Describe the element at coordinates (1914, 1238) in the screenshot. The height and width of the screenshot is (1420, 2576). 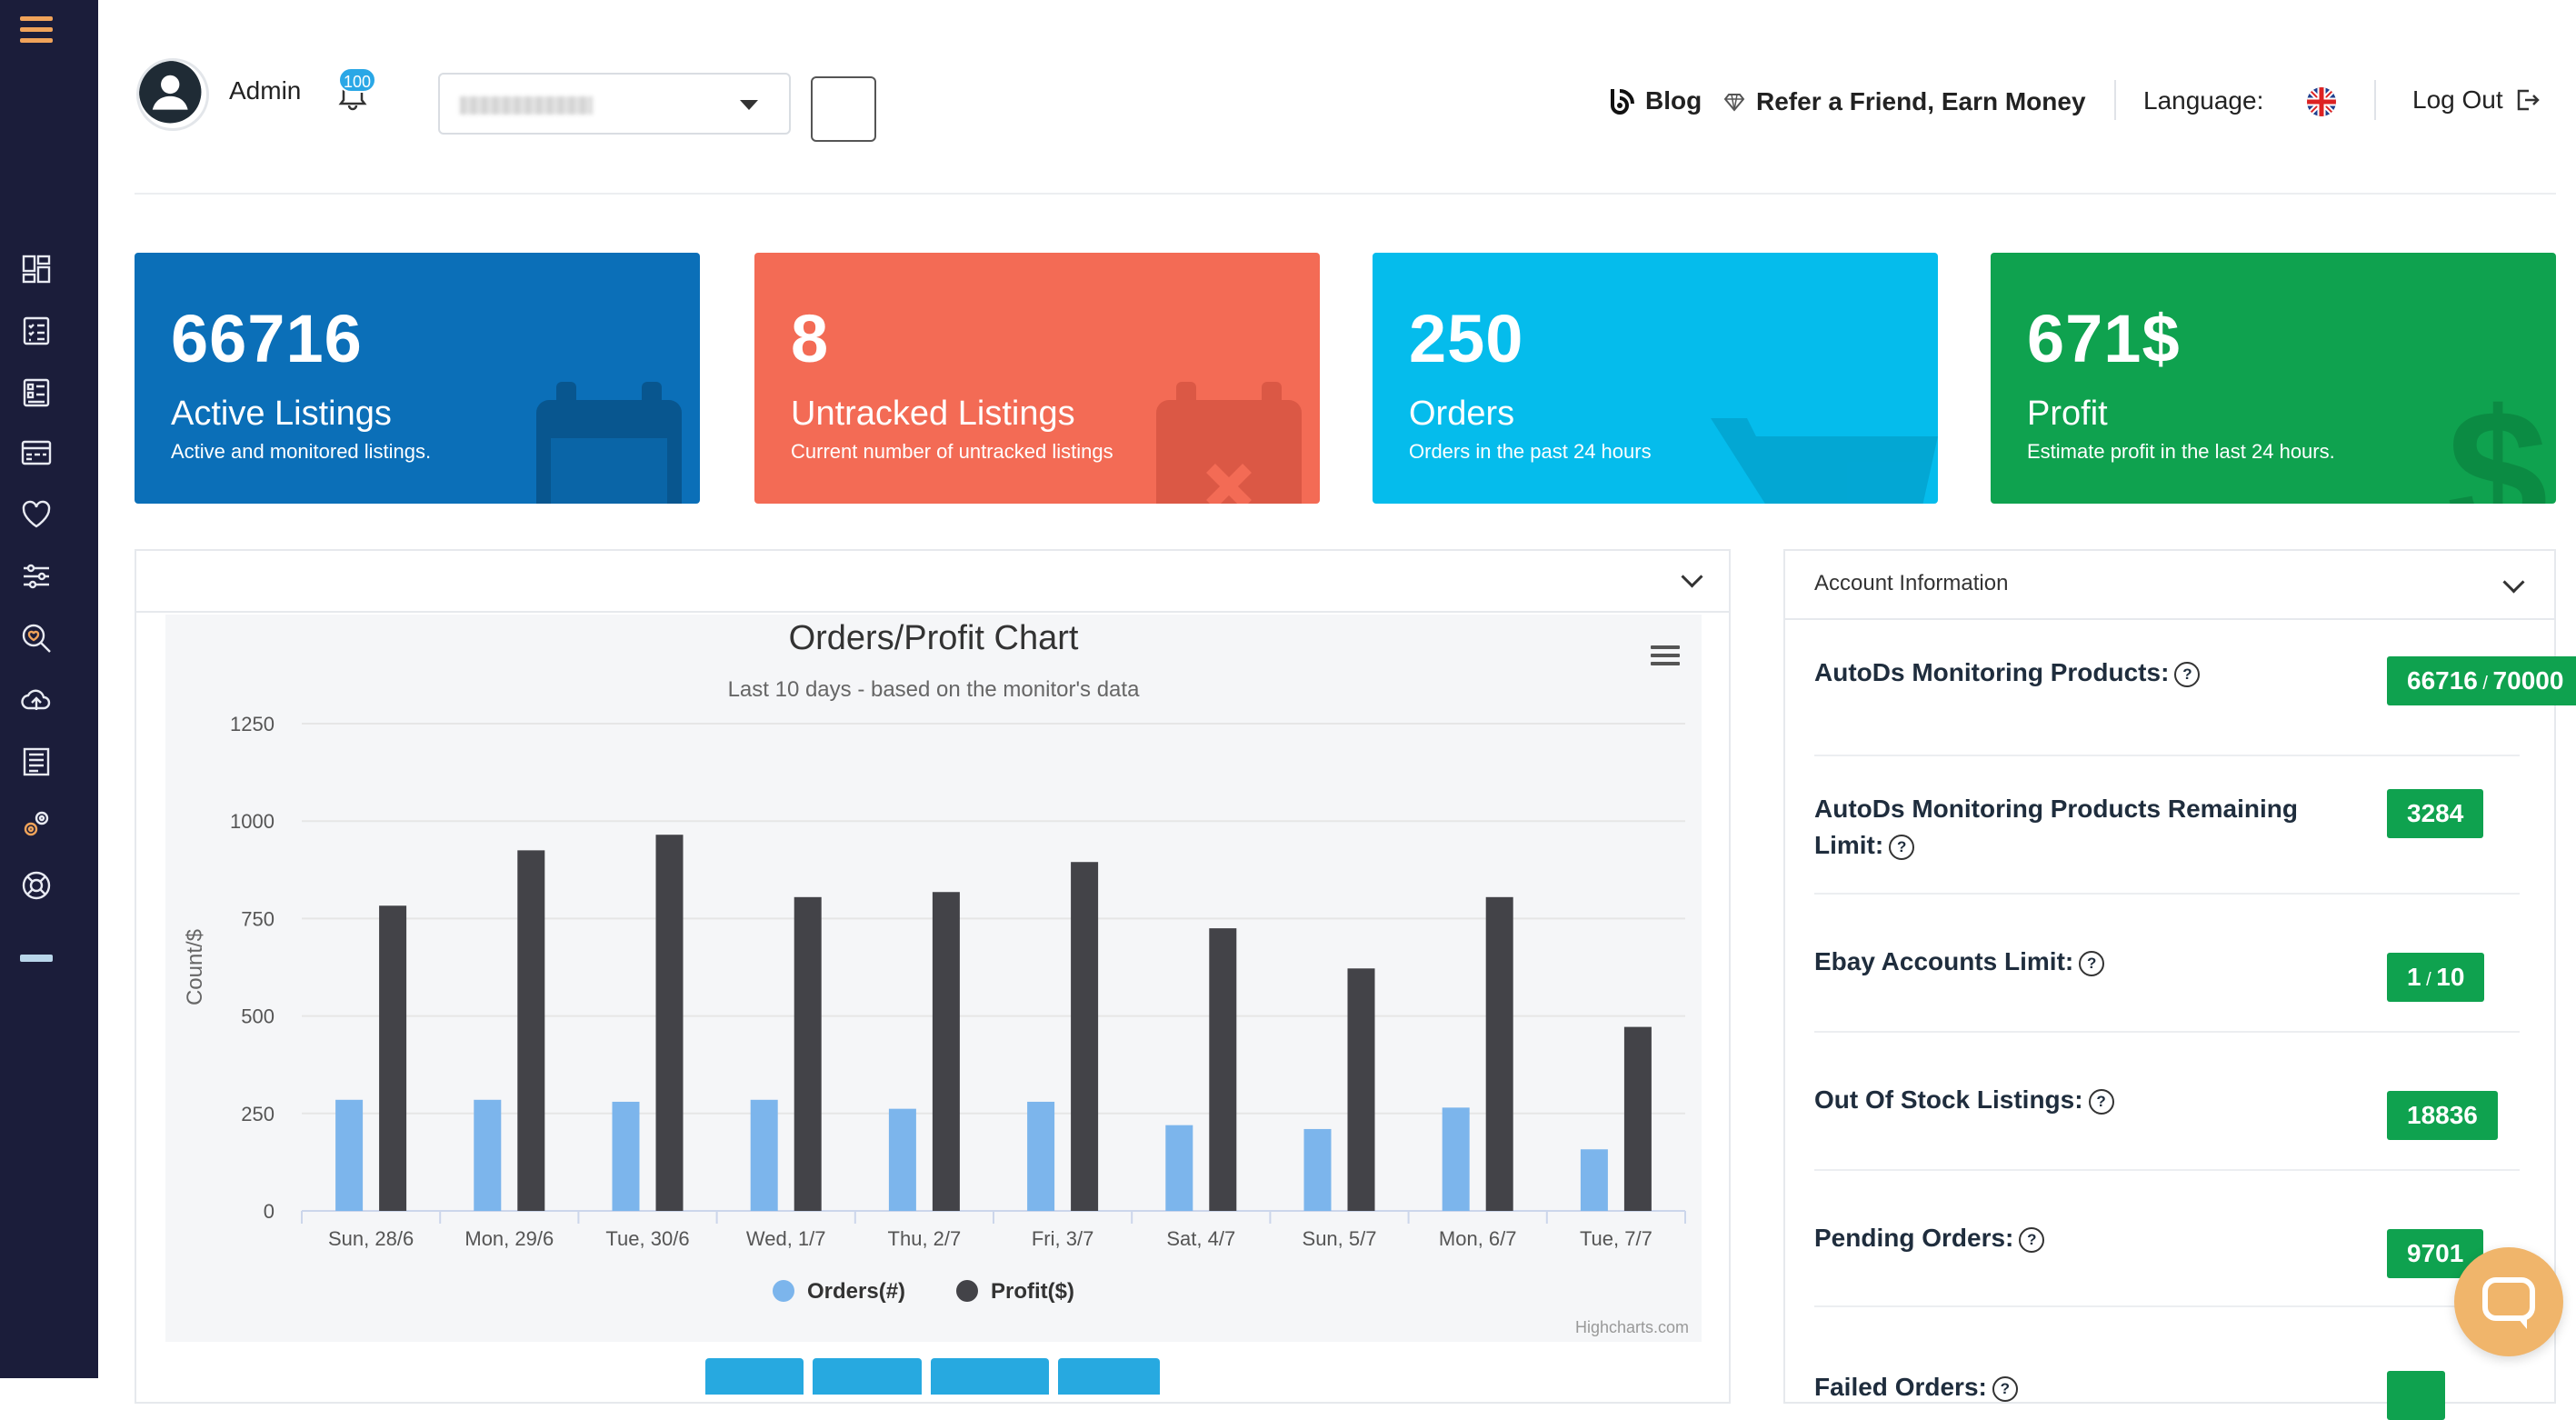
I see `account-row-label-text: Pending Orders:` at that location.